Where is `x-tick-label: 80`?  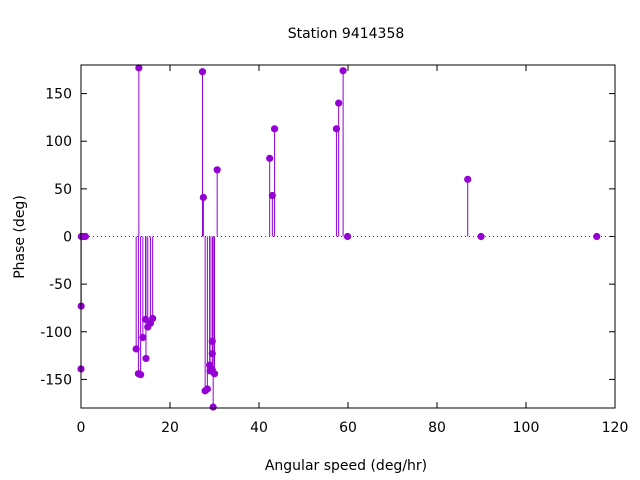 x-tick-label: 80 is located at coordinates (437, 428).